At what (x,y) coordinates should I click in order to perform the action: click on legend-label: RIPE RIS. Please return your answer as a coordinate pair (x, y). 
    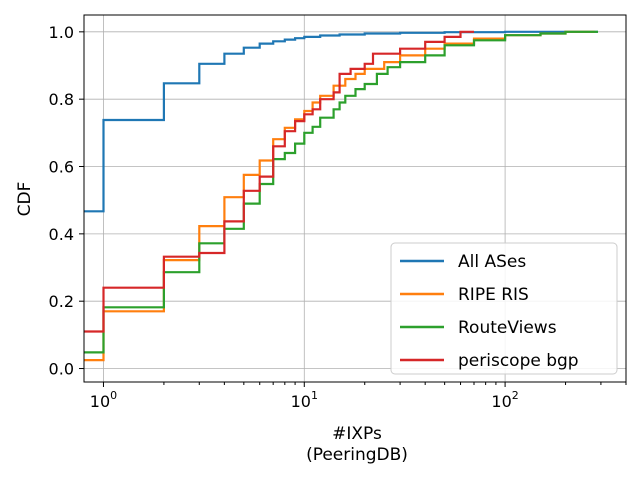
    Looking at the image, I should click on (493, 295).